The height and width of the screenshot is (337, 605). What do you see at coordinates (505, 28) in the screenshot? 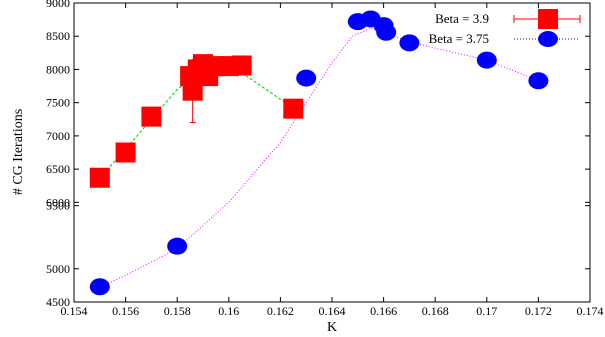
I see `legend: Beta = 3.9 Beta = 3.75` at bounding box center [505, 28].